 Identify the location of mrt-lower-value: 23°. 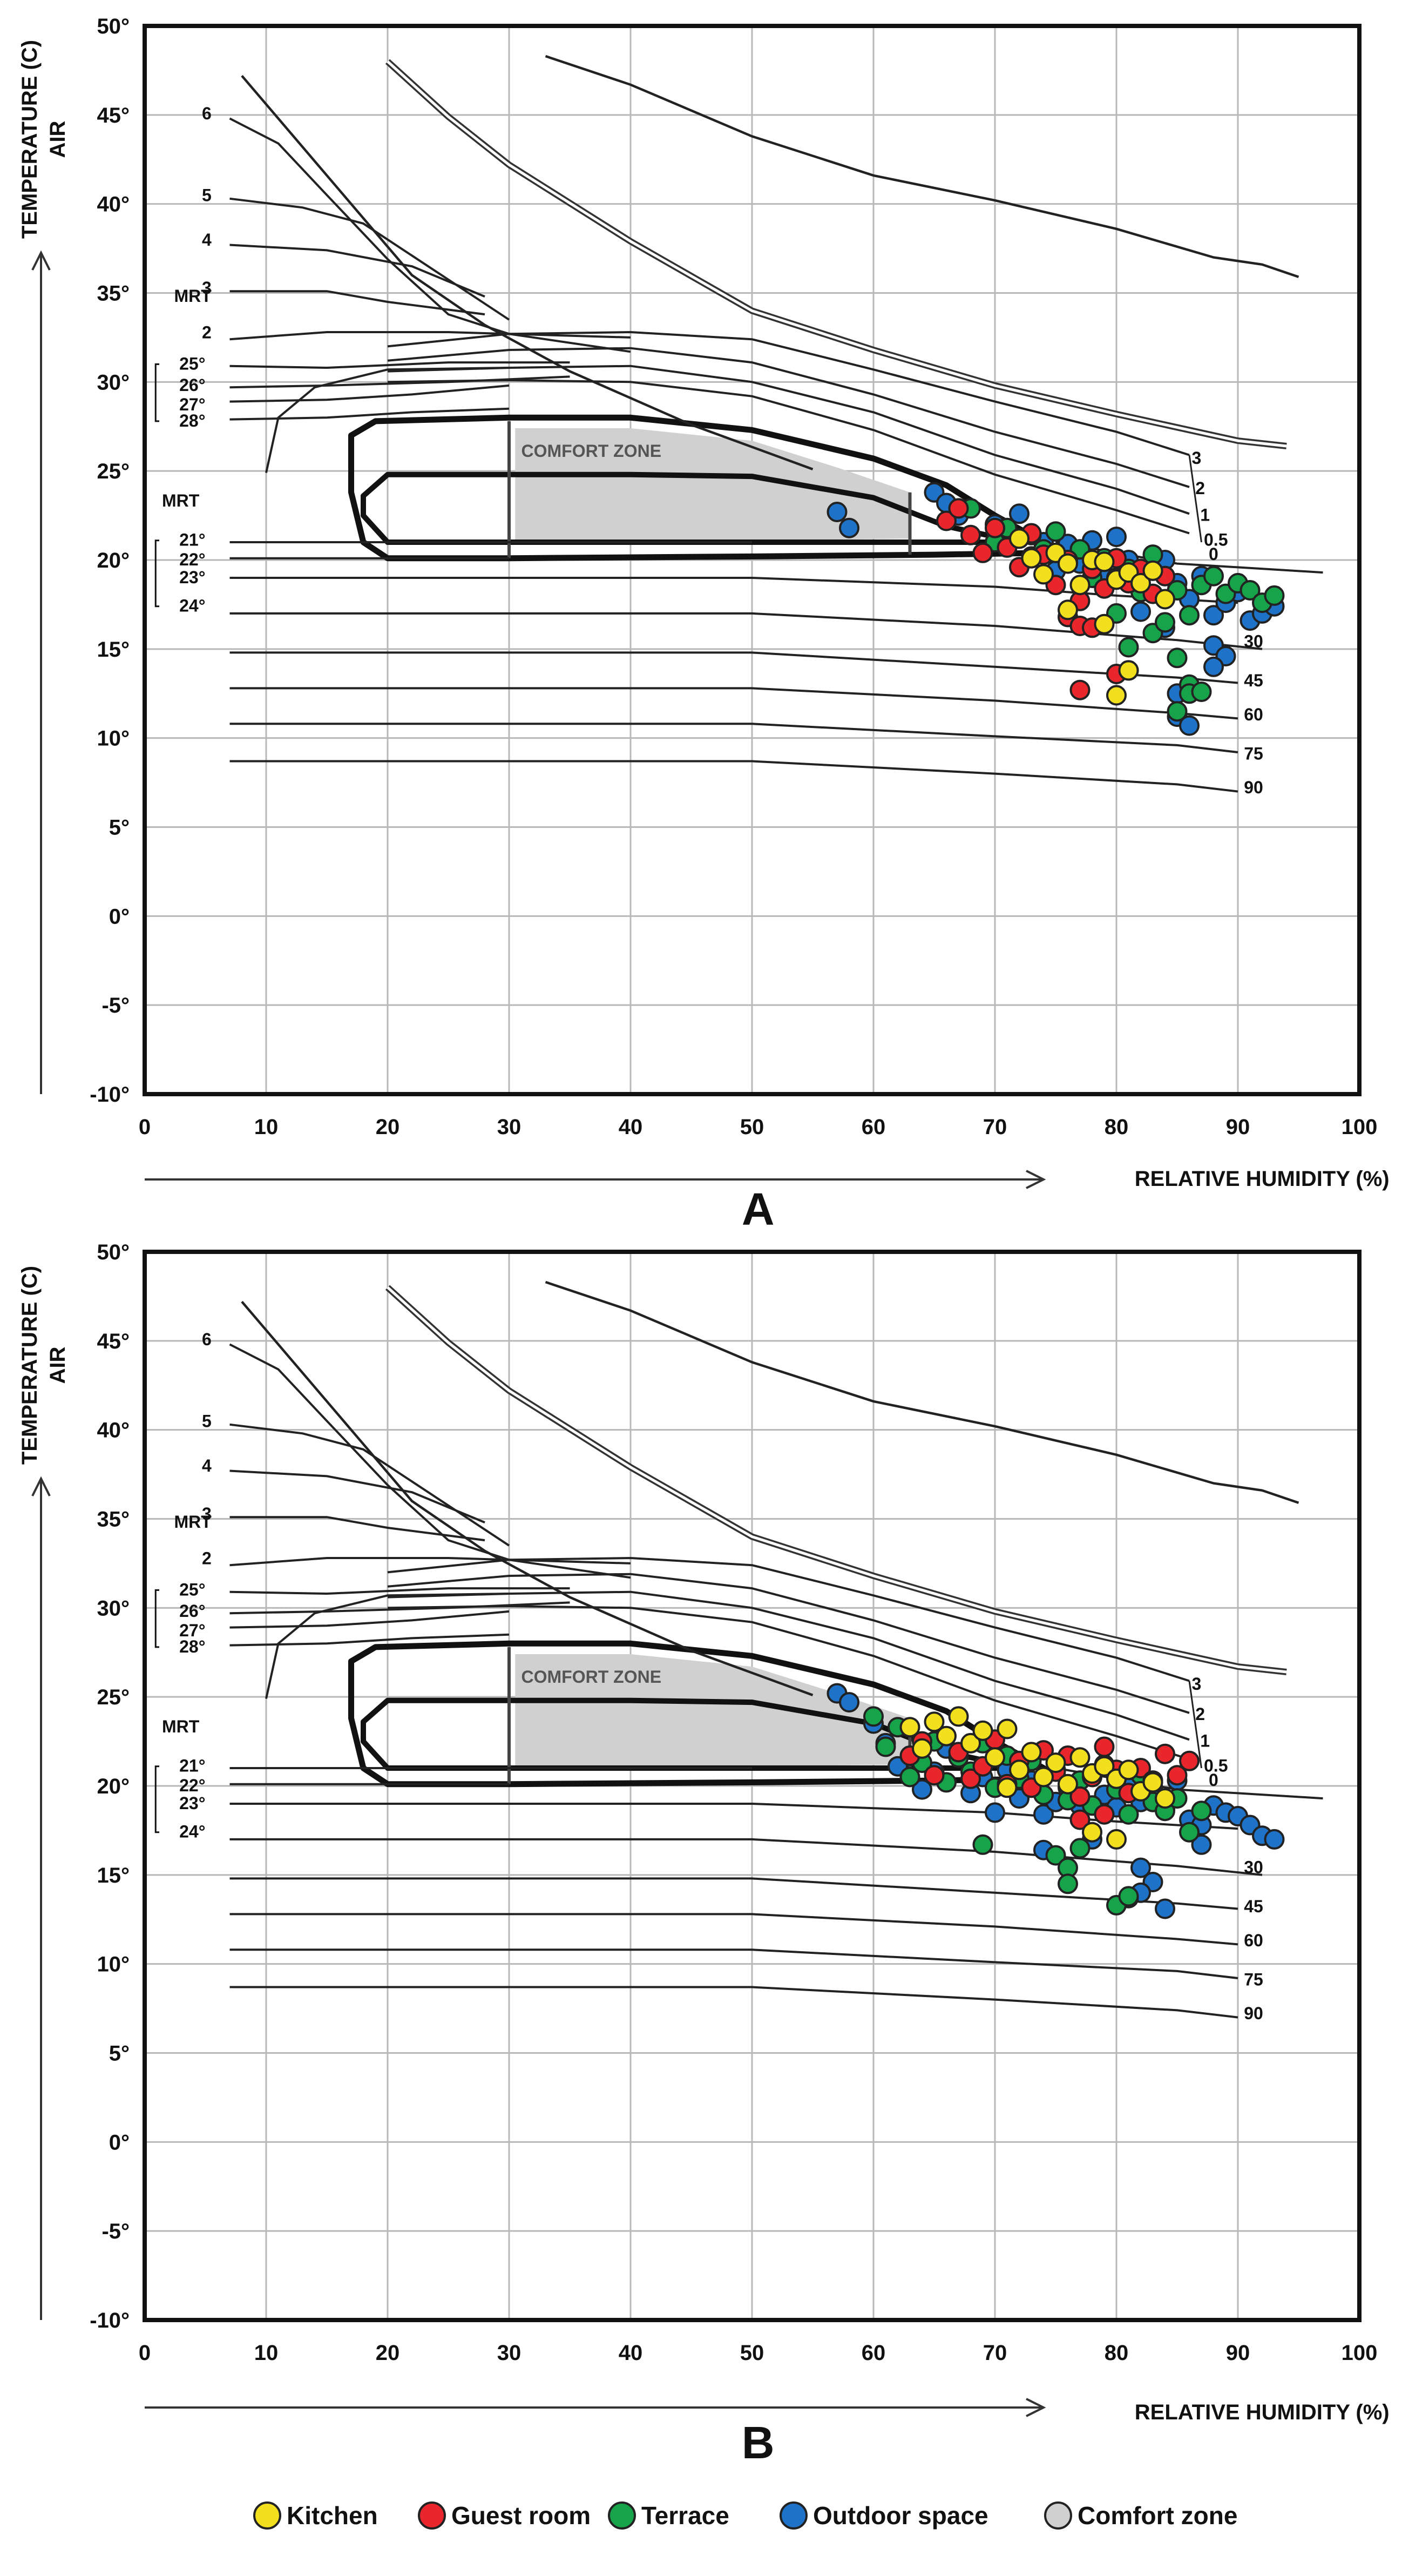
(192, 577).